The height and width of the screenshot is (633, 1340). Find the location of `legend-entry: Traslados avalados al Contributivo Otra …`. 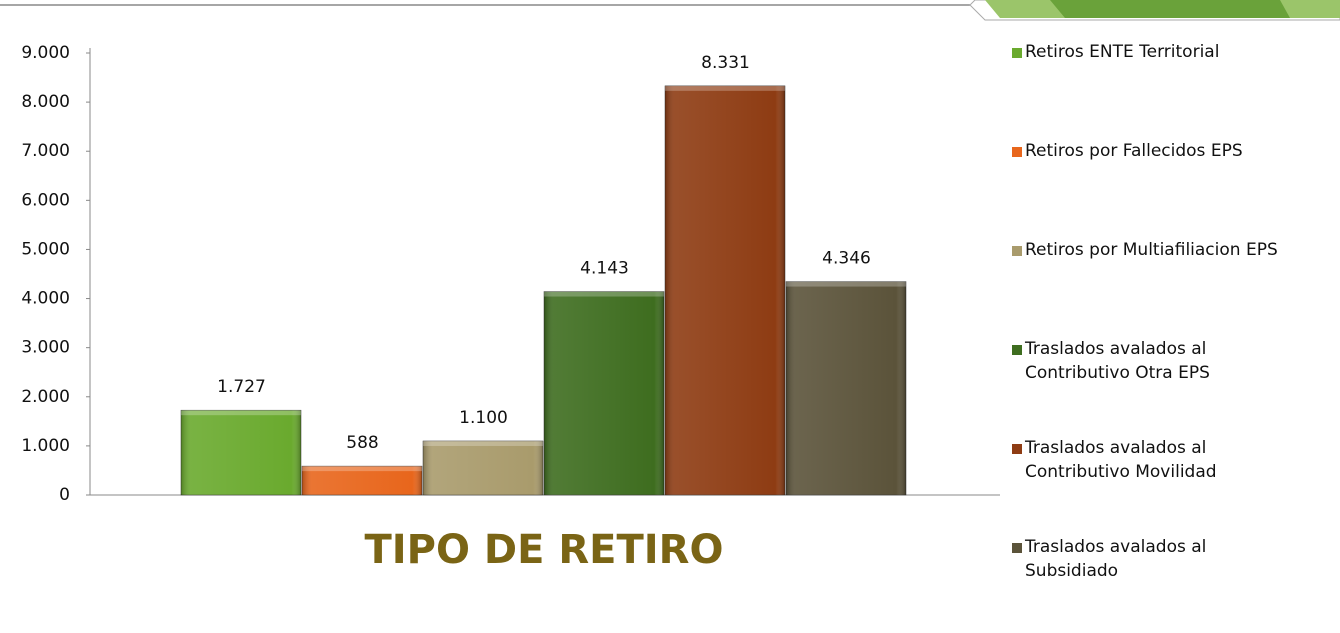

legend-entry: Traslados avalados al Contributivo Otra … is located at coordinates (1111, 361).